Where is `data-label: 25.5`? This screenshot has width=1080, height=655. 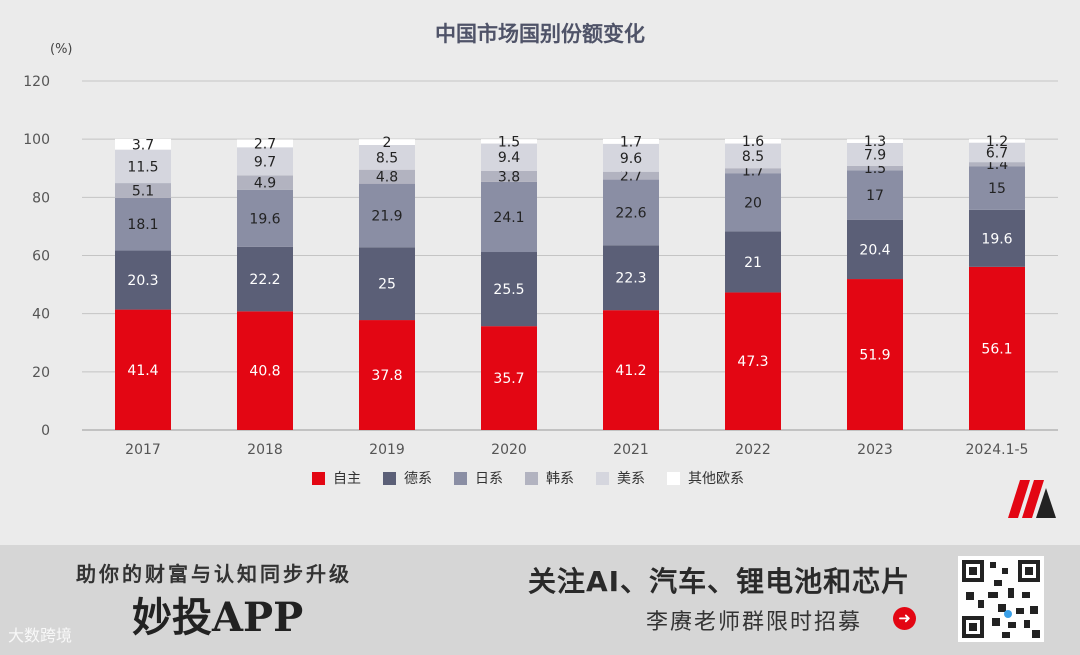
data-label: 25.5 is located at coordinates (508, 290).